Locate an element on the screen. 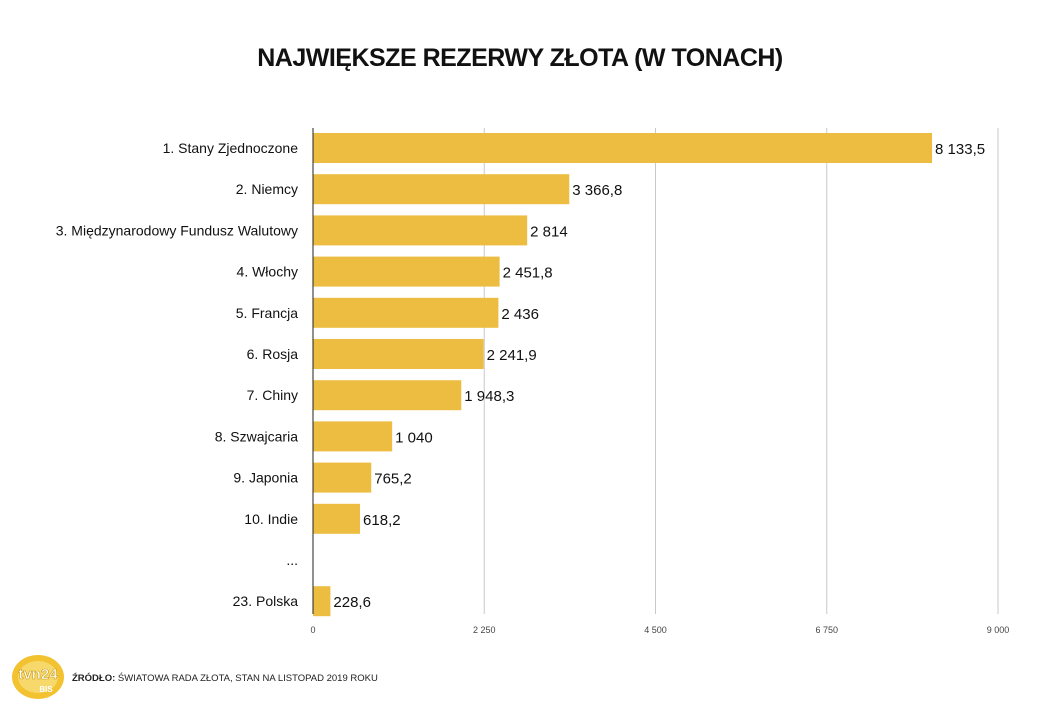 This screenshot has height=713, width=1040. category-label: 8. Szwajcaria is located at coordinates (256, 436).